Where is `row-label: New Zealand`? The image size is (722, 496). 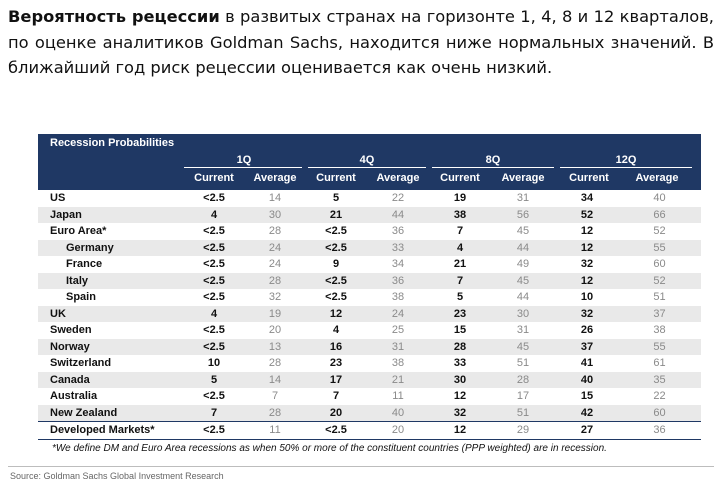 row-label: New Zealand is located at coordinates (111, 413).